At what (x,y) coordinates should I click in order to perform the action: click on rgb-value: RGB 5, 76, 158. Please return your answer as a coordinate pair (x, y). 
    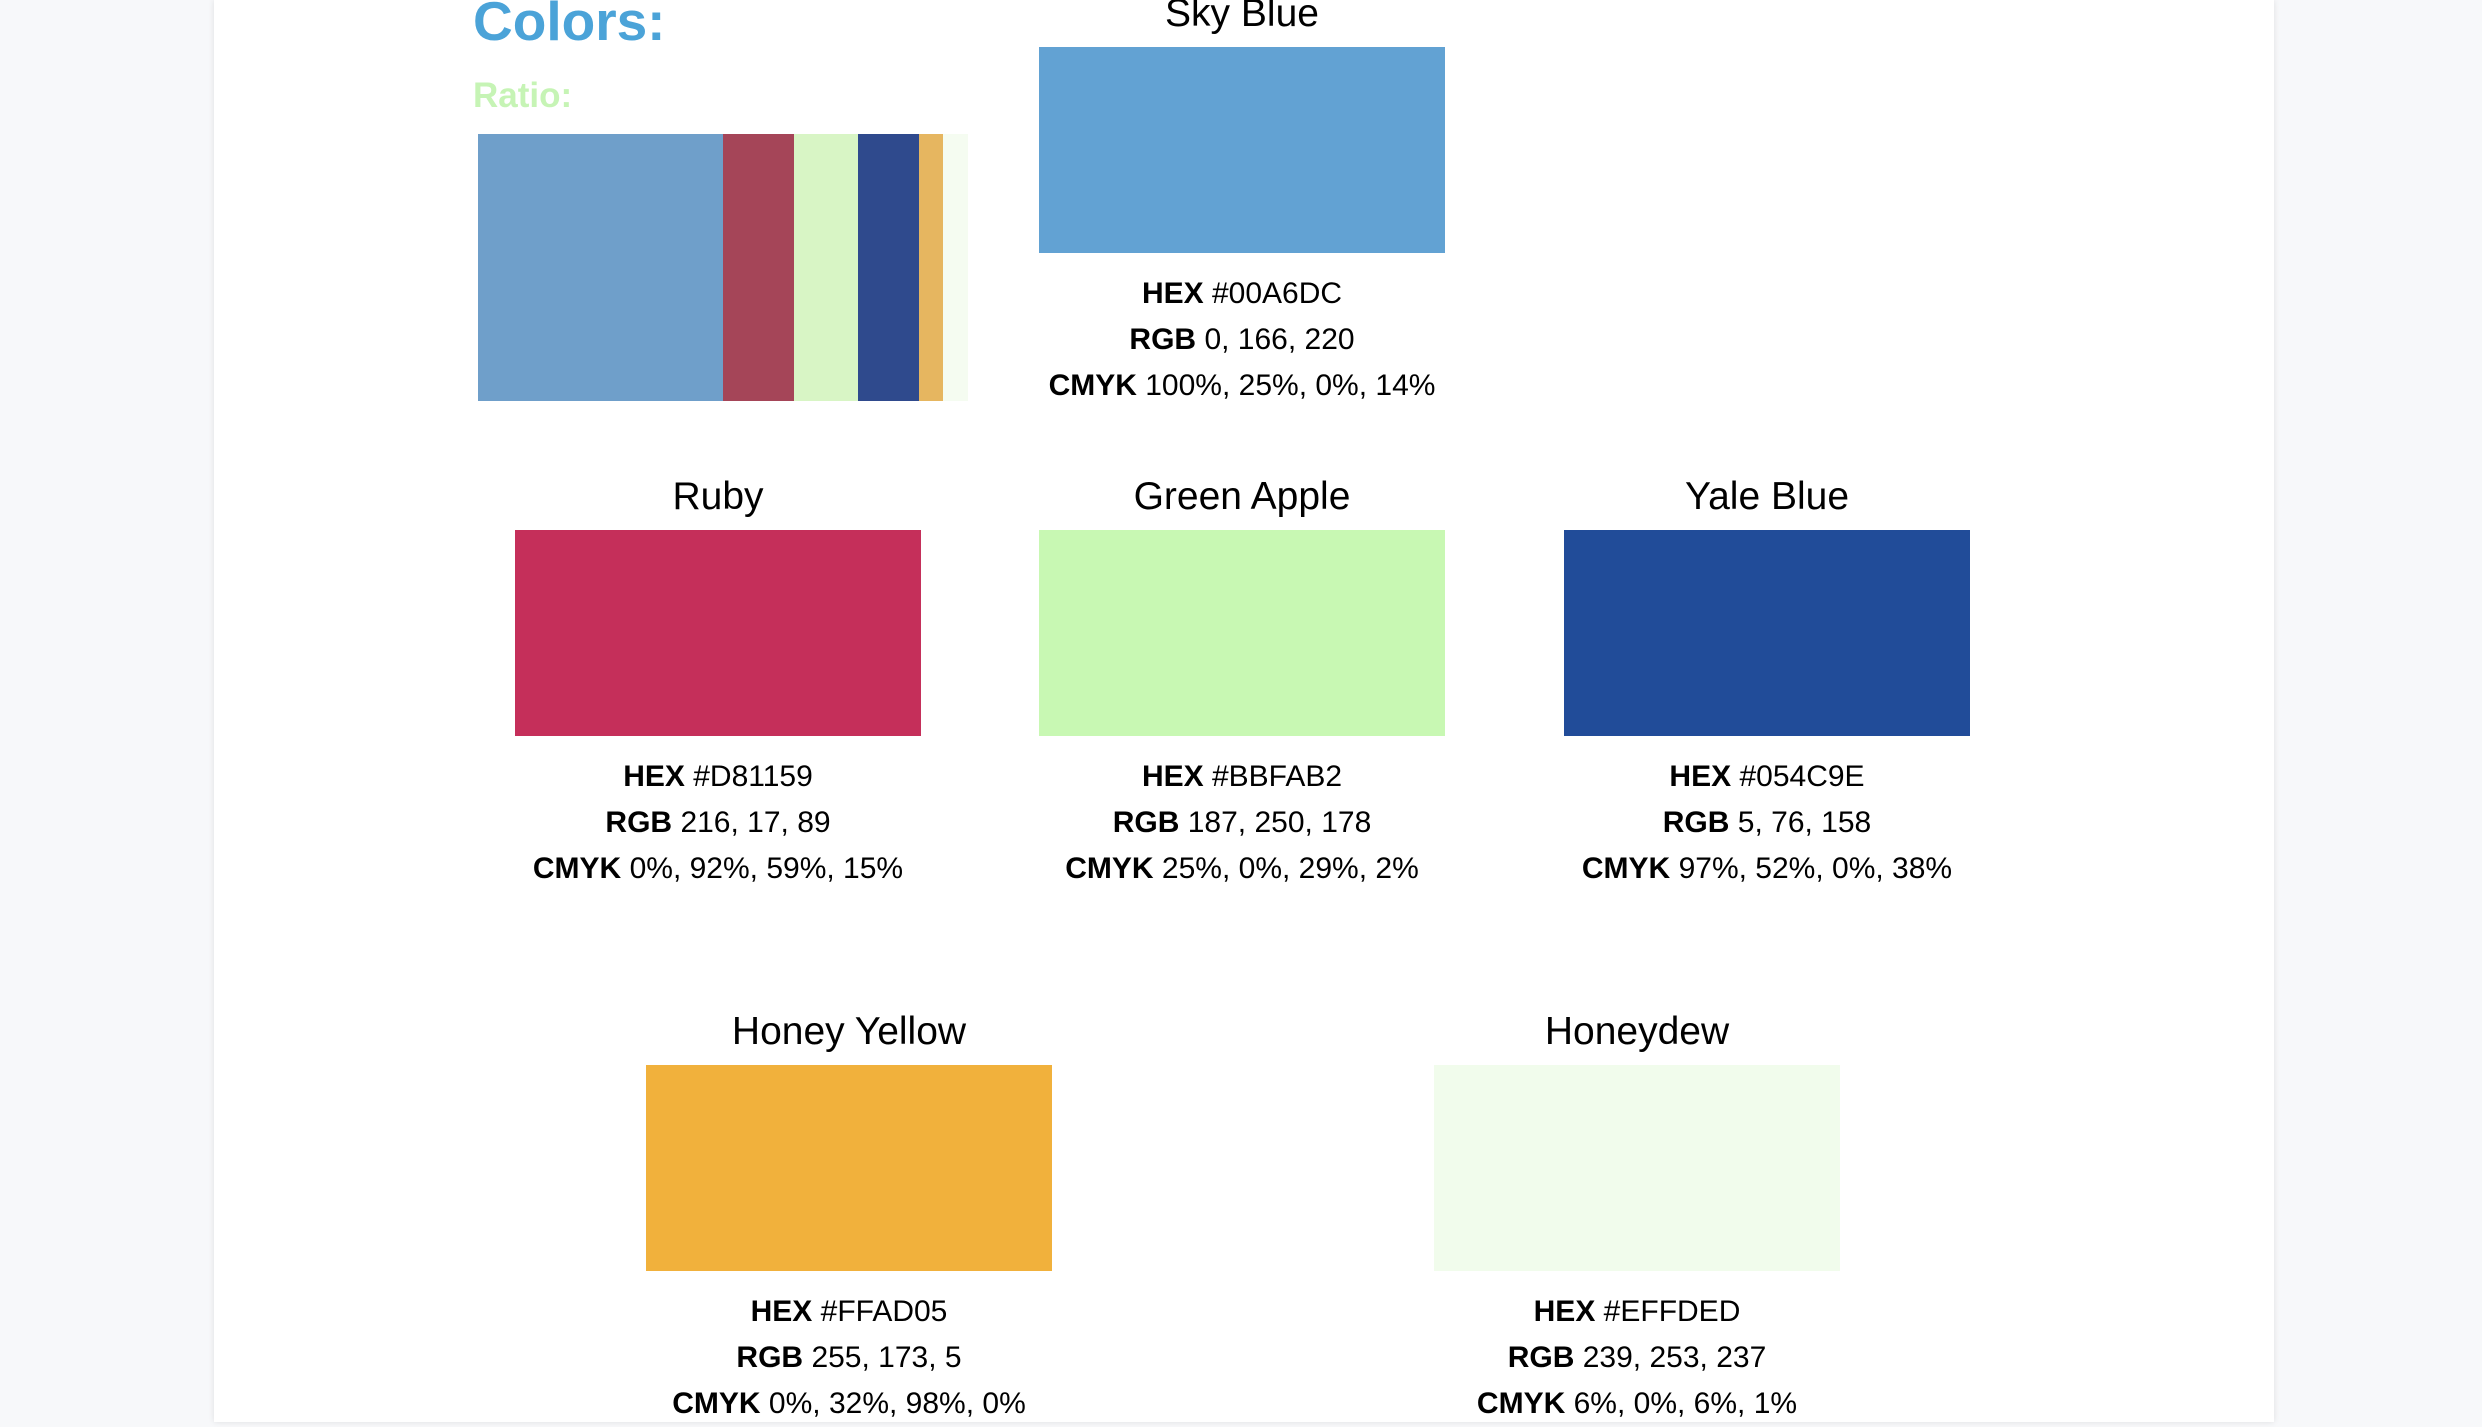
    Looking at the image, I should click on (1767, 822).